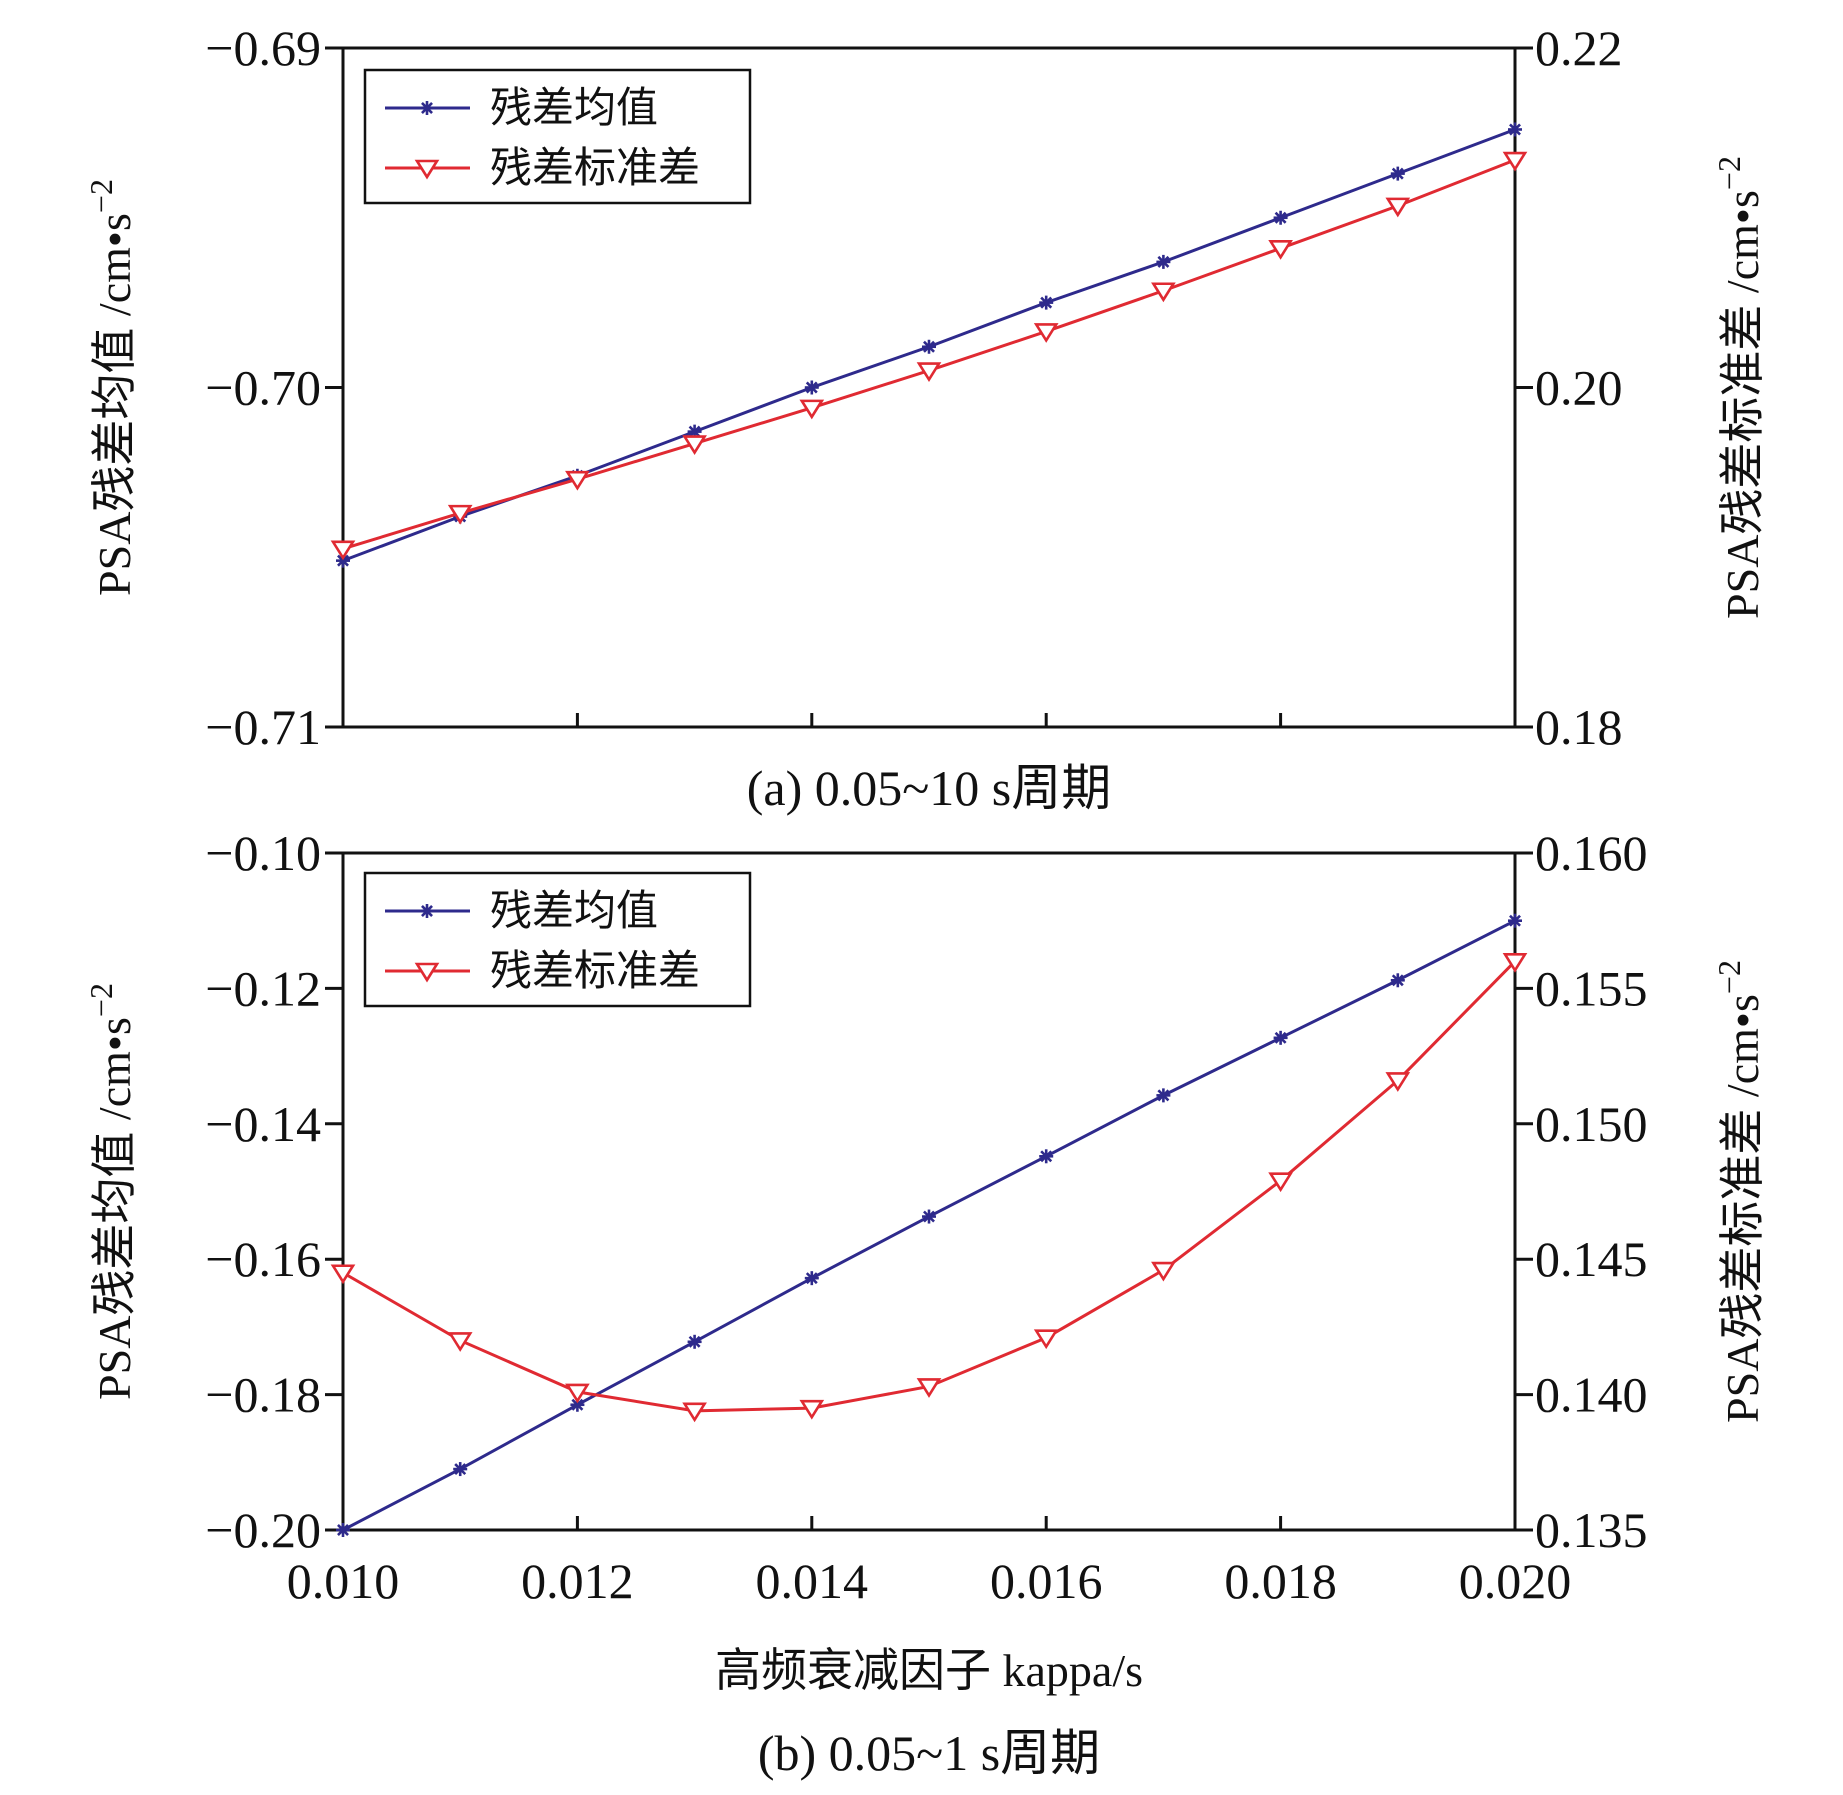  I want to click on series-std, so click(929, 356).